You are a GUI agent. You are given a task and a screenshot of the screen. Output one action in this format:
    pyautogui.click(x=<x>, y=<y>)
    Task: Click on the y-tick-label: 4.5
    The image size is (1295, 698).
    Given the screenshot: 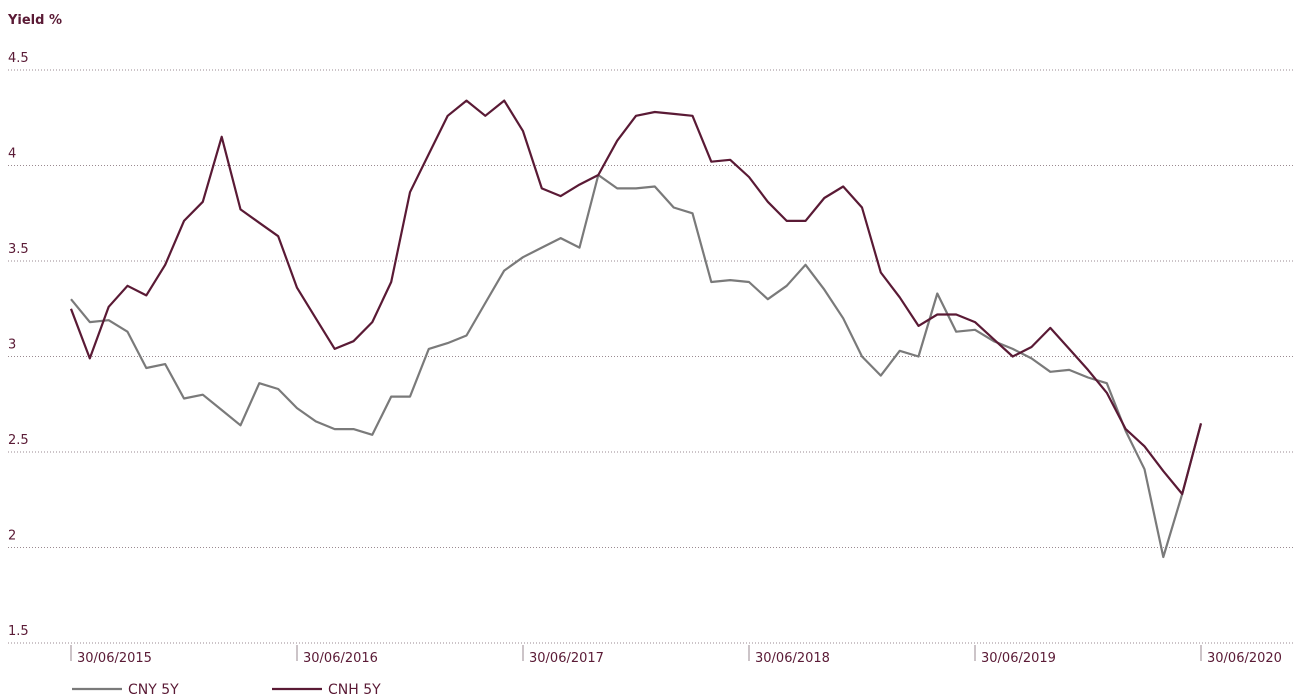 What is the action you would take?
    pyautogui.click(x=18, y=58)
    